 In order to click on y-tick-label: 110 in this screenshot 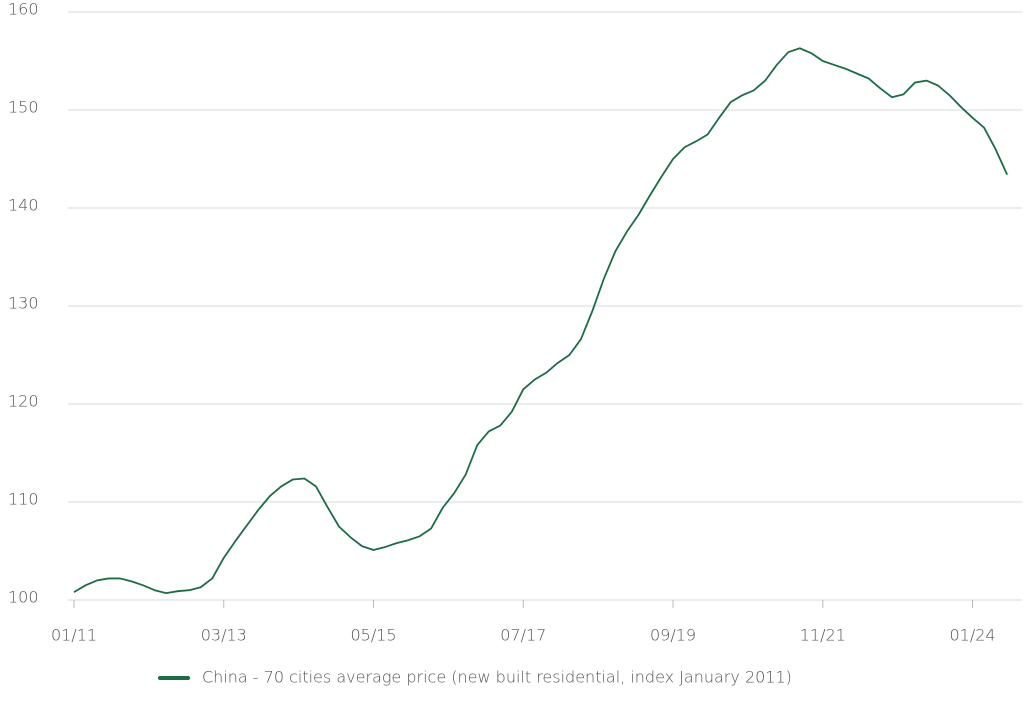, I will do `click(23, 499)`.